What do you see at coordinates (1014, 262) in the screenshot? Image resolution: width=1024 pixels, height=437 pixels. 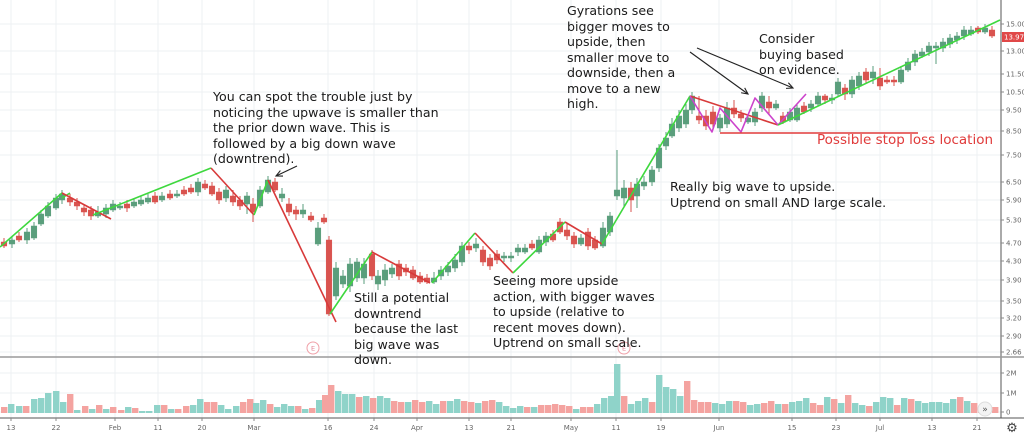 I see `price-tick-label: 4.30` at bounding box center [1014, 262].